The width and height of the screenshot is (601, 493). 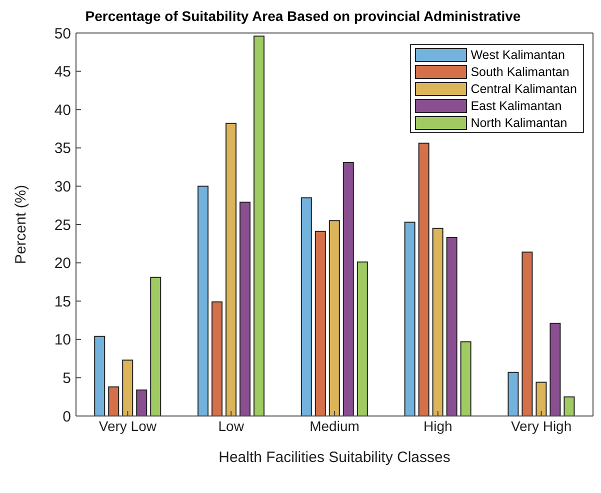 I want to click on legend-label: North Kalimantan, so click(x=519, y=123).